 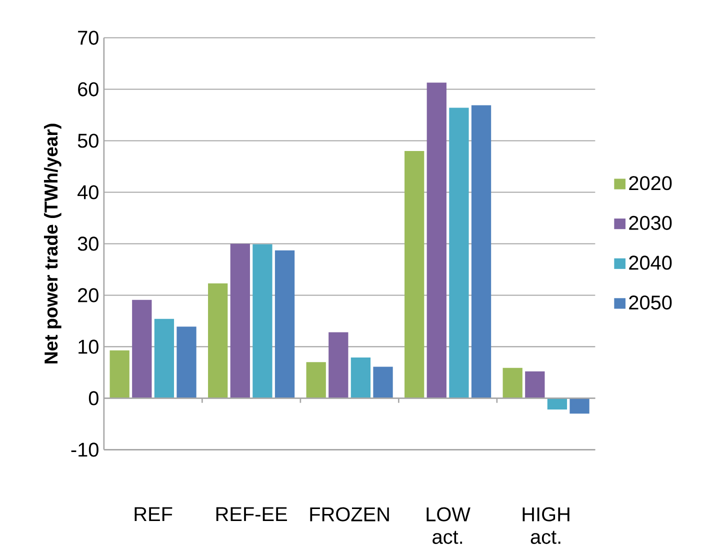 What do you see at coordinates (650, 223) in the screenshot?
I see `legend-label: 2030` at bounding box center [650, 223].